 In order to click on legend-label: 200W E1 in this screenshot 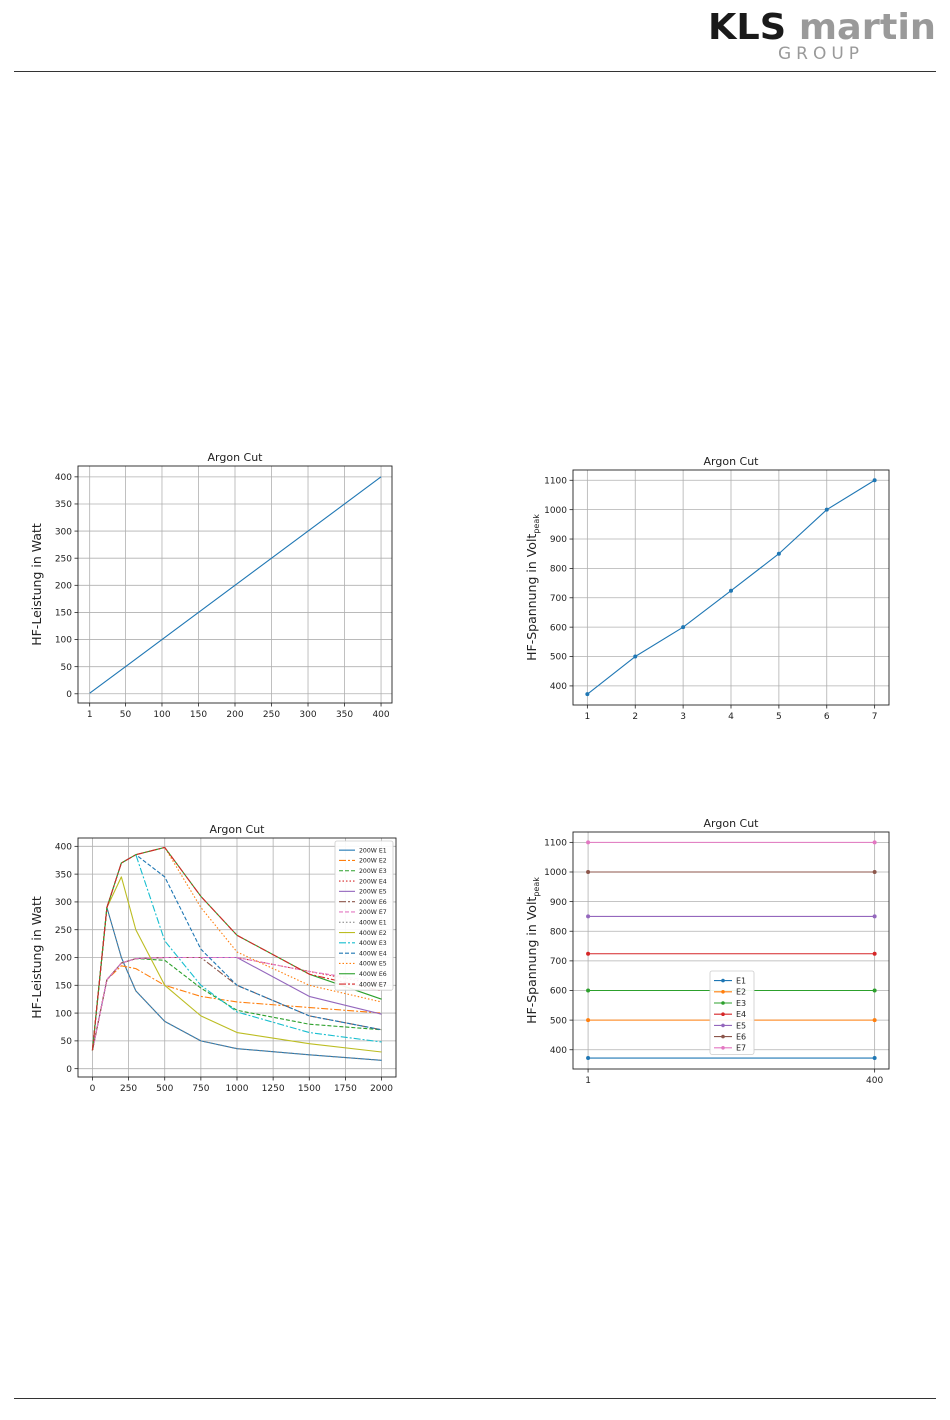, I will do `click(373, 850)`.